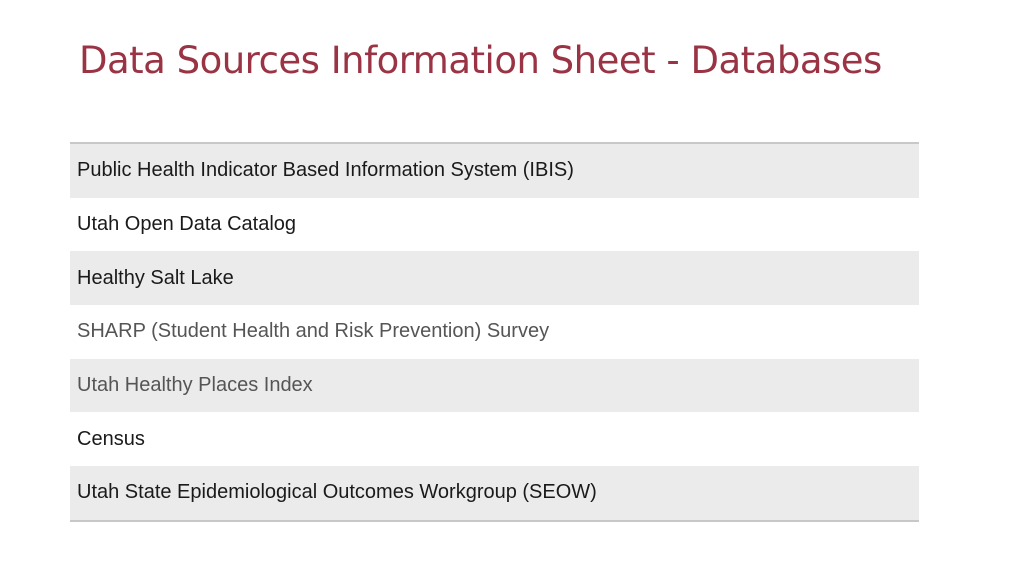 This screenshot has height=576, width=1024. I want to click on row-label: Census, so click(111, 438).